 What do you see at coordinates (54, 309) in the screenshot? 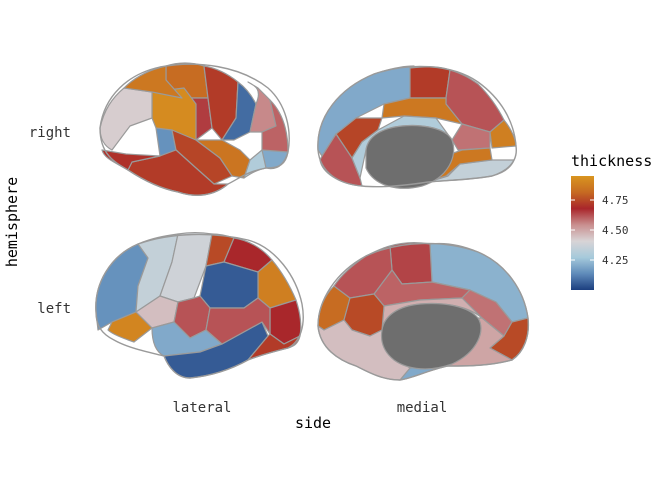
I see `y-tick-left: left` at bounding box center [54, 309].